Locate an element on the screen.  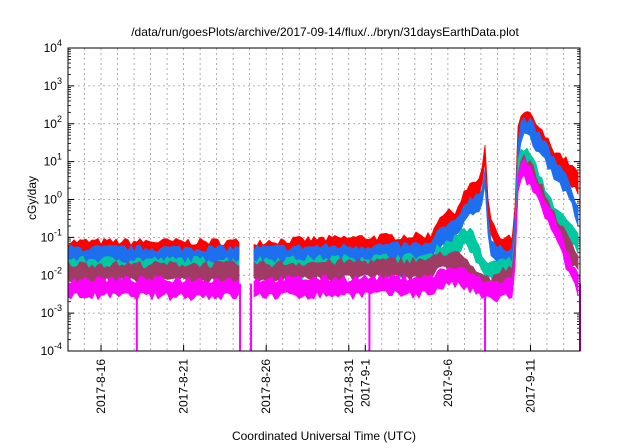
y-tick-label: 10⁻¹ is located at coordinates (51, 235).